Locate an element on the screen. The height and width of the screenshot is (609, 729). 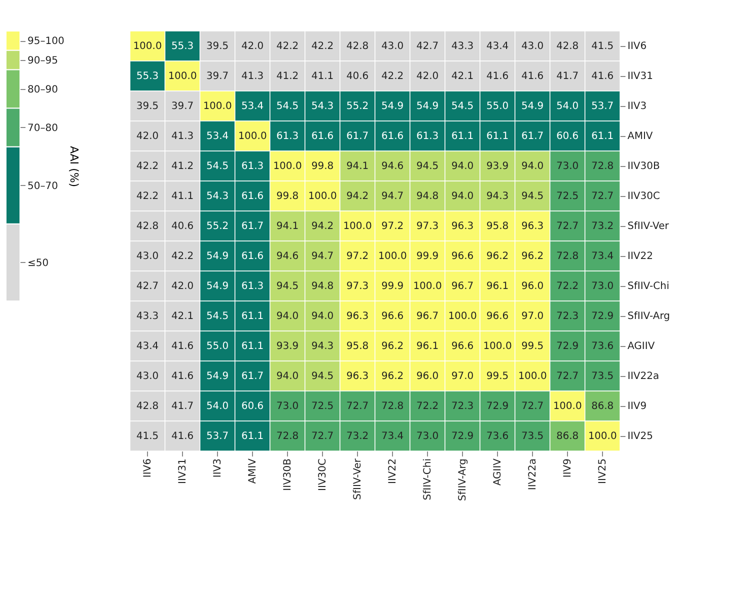
data-label: 96.1 is located at coordinates (427, 346).